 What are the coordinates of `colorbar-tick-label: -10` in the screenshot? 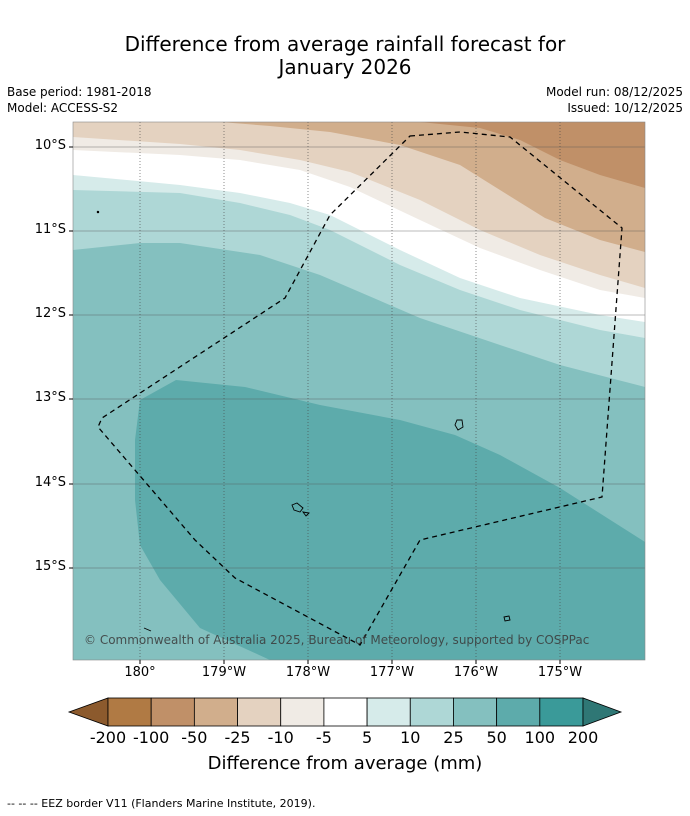 It's located at (280, 737).